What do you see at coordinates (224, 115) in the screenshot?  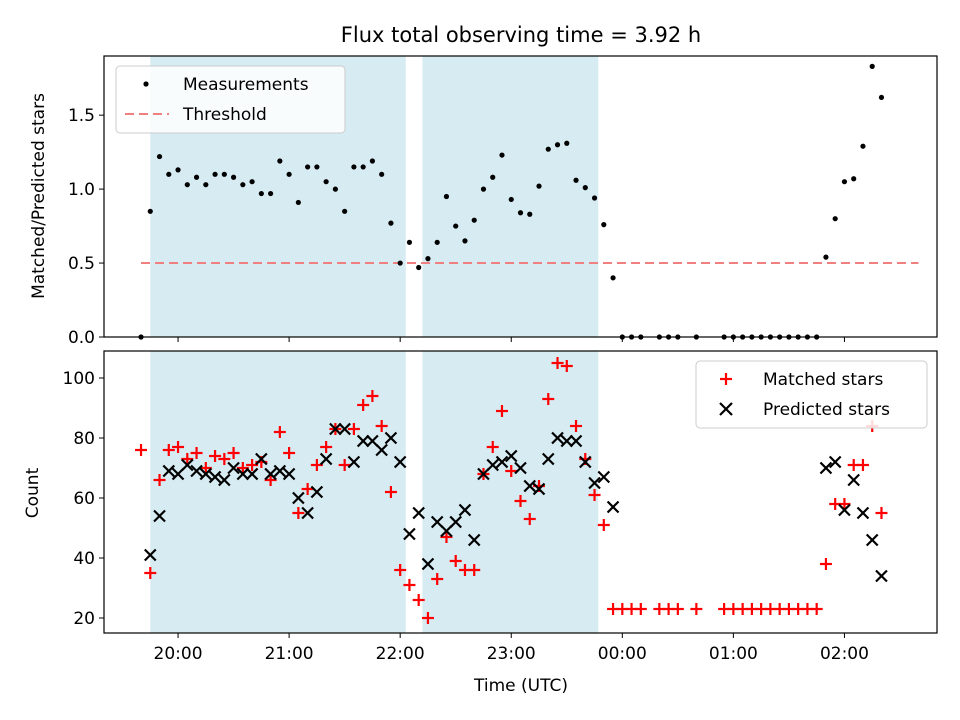 I see `legend-threshold-label: Threshold` at bounding box center [224, 115].